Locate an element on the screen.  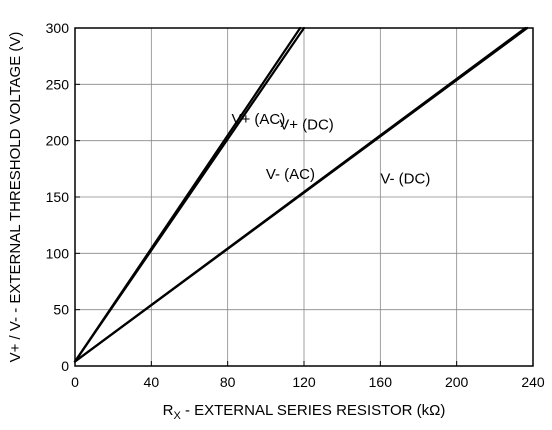
x-axis-label-text: - EXTERNAL SERIES RESISTOR (kΩ) is located at coordinates (313, 410).